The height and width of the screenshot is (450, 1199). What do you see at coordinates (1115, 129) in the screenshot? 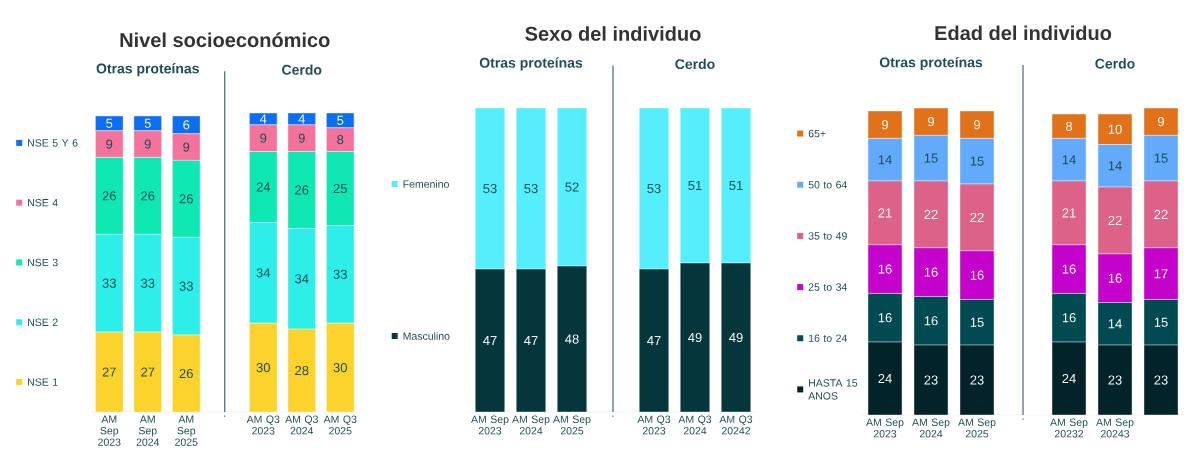
I see `data-label: 10` at bounding box center [1115, 129].